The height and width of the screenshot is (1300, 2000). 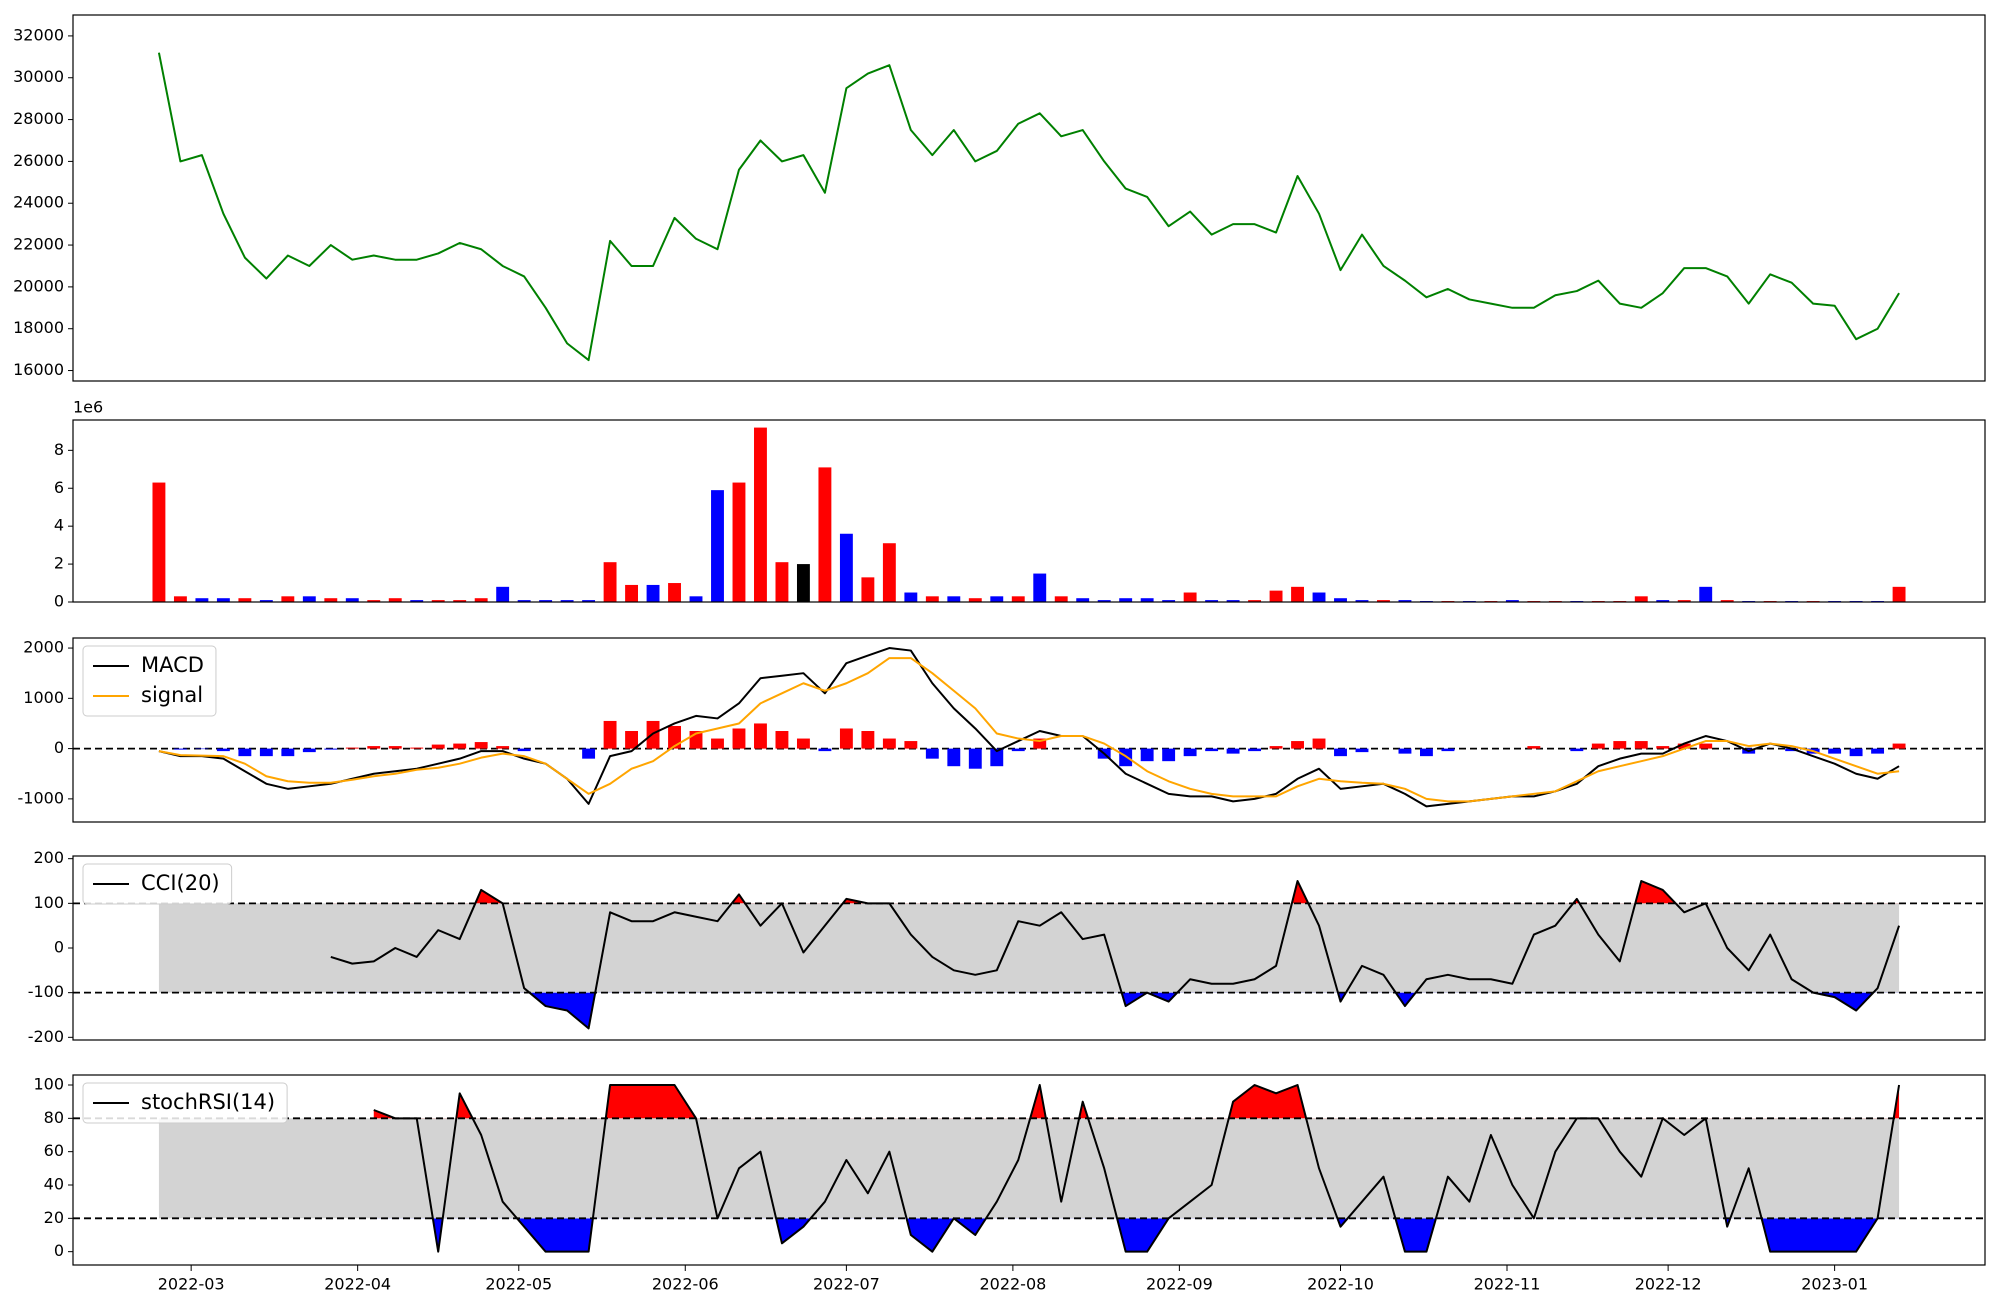 What do you see at coordinates (54, 1150) in the screenshot?
I see `y-tick-label: 60` at bounding box center [54, 1150].